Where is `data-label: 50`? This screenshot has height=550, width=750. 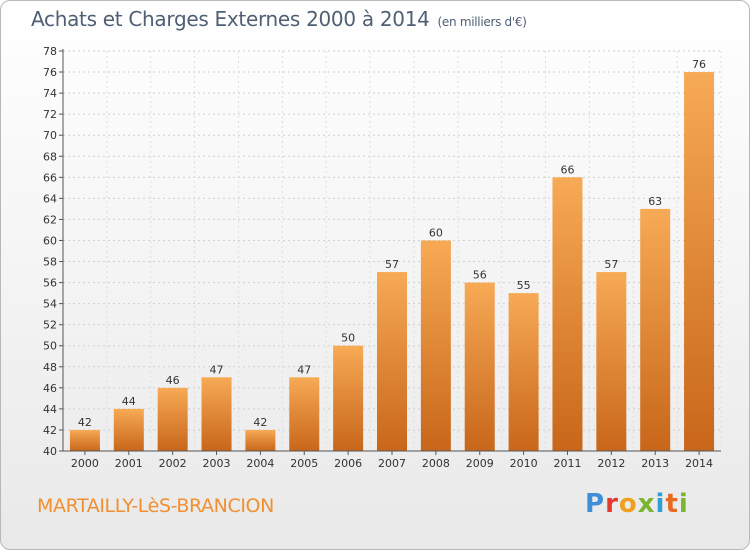 data-label: 50 is located at coordinates (348, 338).